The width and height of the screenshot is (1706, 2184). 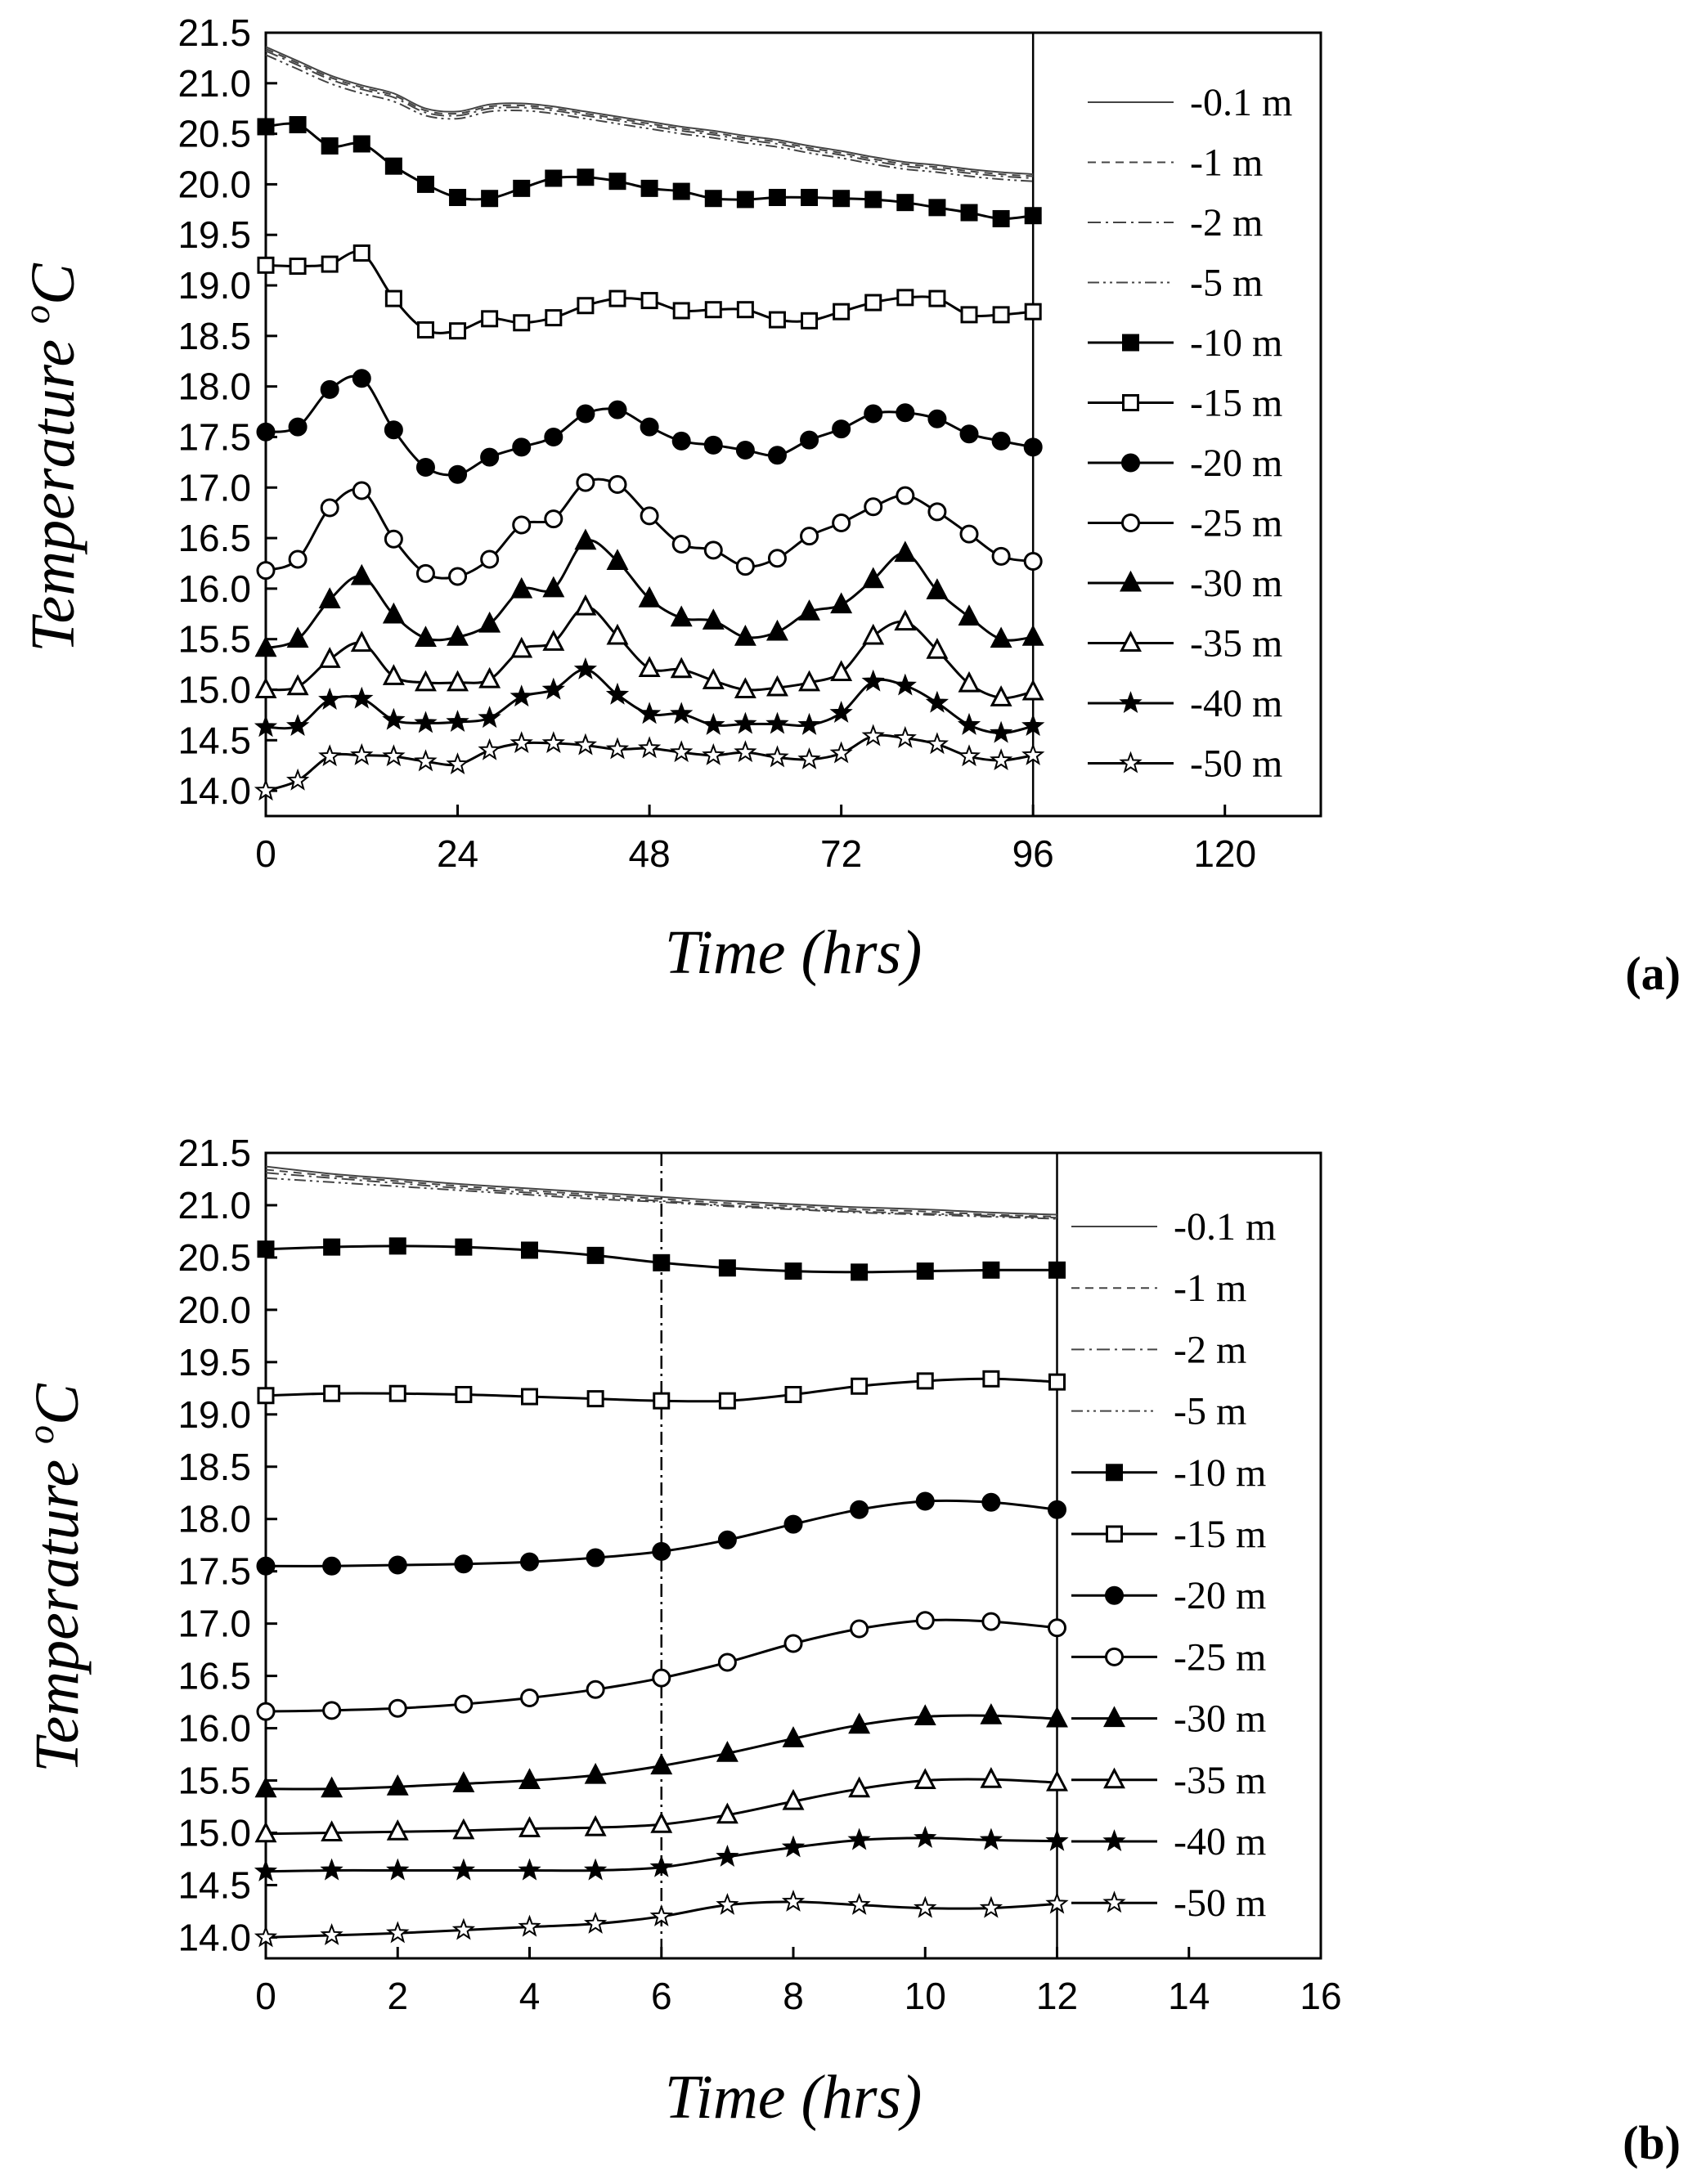 What do you see at coordinates (1653, 973) in the screenshot?
I see `panel-a-label: (a)` at bounding box center [1653, 973].